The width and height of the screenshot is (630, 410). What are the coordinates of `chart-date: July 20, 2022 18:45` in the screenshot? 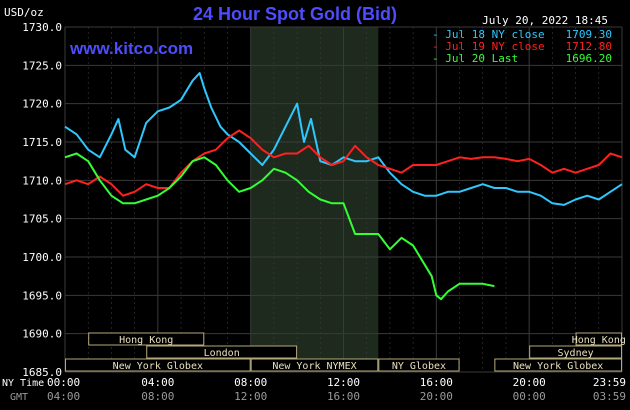 It's located at (545, 20).